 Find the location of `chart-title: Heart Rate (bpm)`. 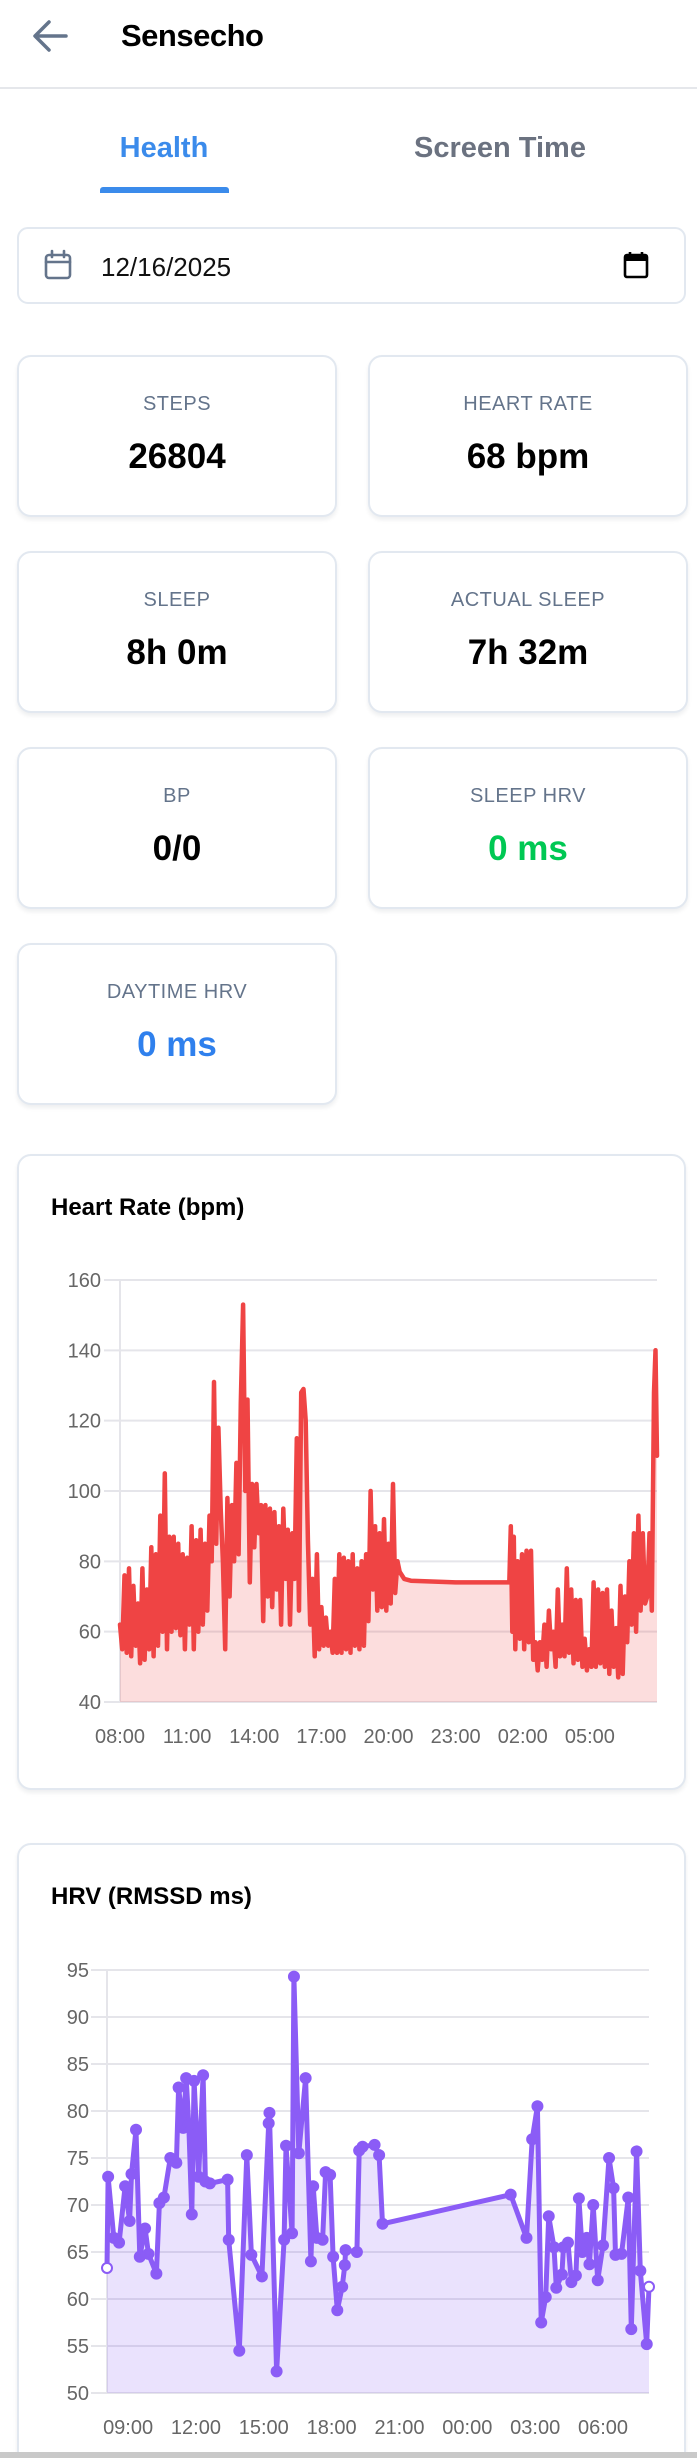

chart-title: Heart Rate (bpm) is located at coordinates (148, 1207).